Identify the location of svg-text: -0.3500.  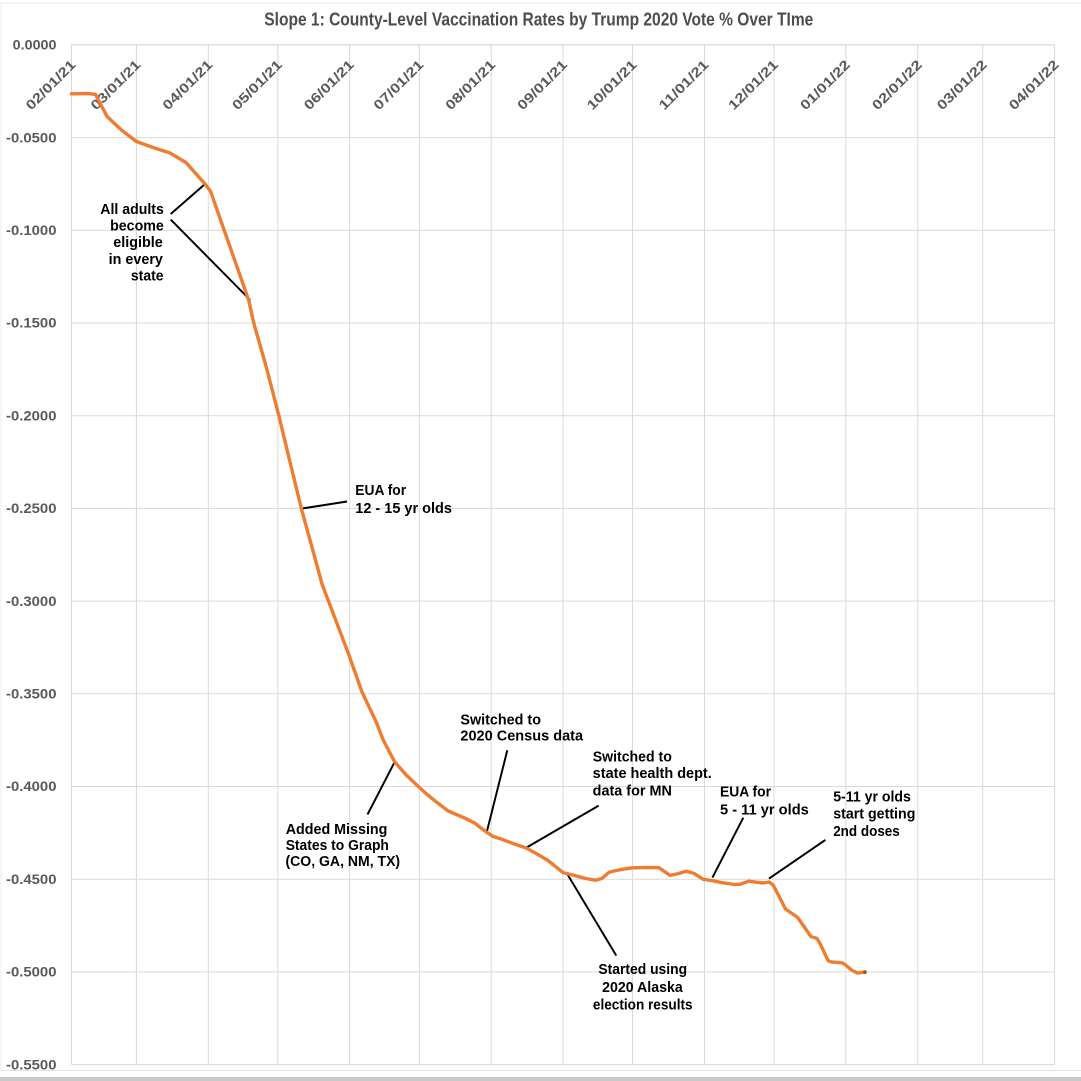
(31, 694).